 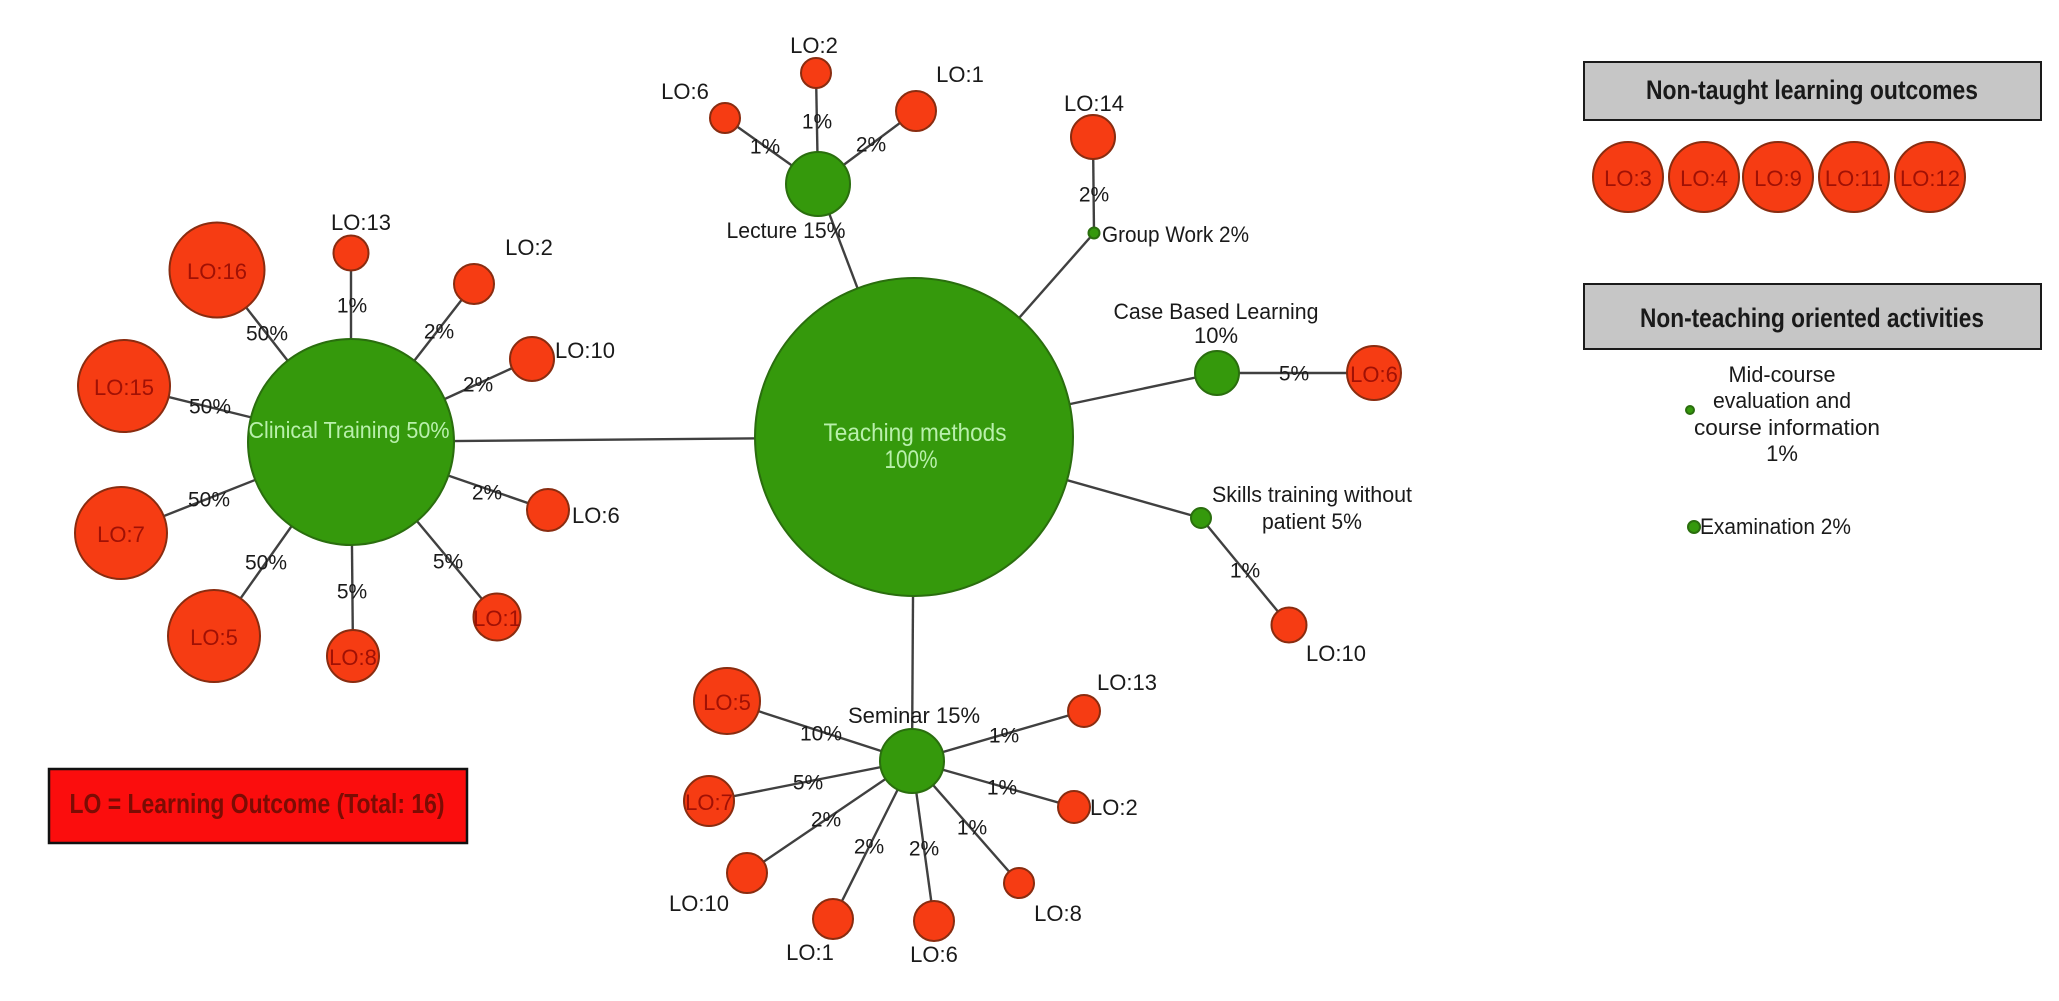 I want to click on svg-text: LO:16, so click(x=217, y=271).